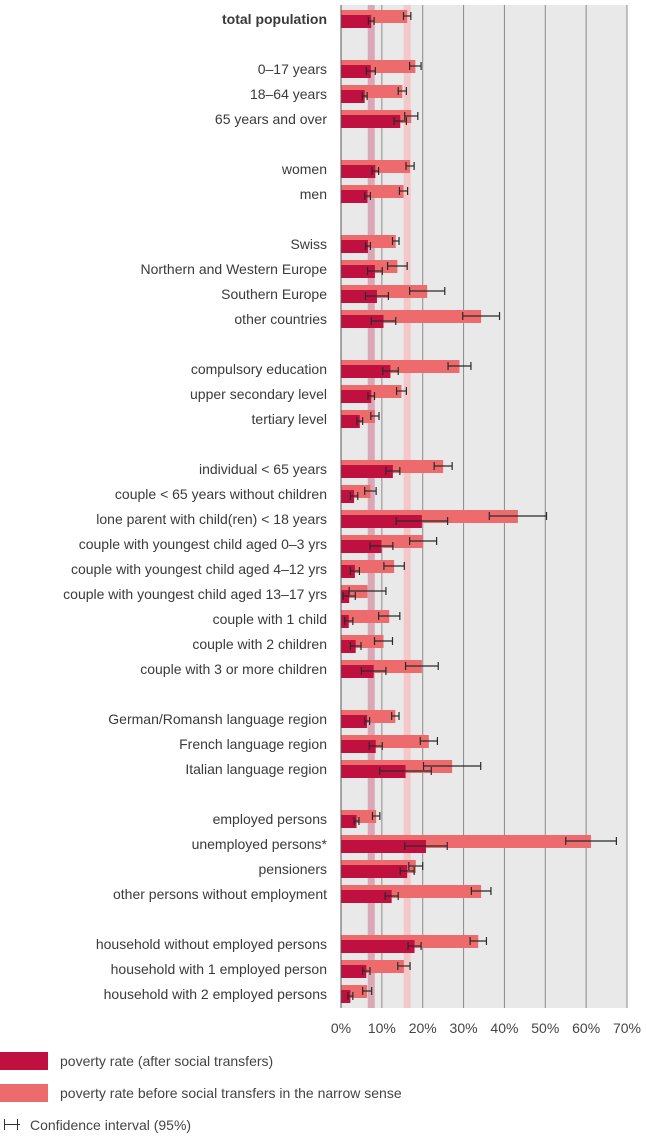 This screenshot has height=1138, width=646. What do you see at coordinates (270, 619) in the screenshot?
I see `category-label-19: couple with 1 child` at bounding box center [270, 619].